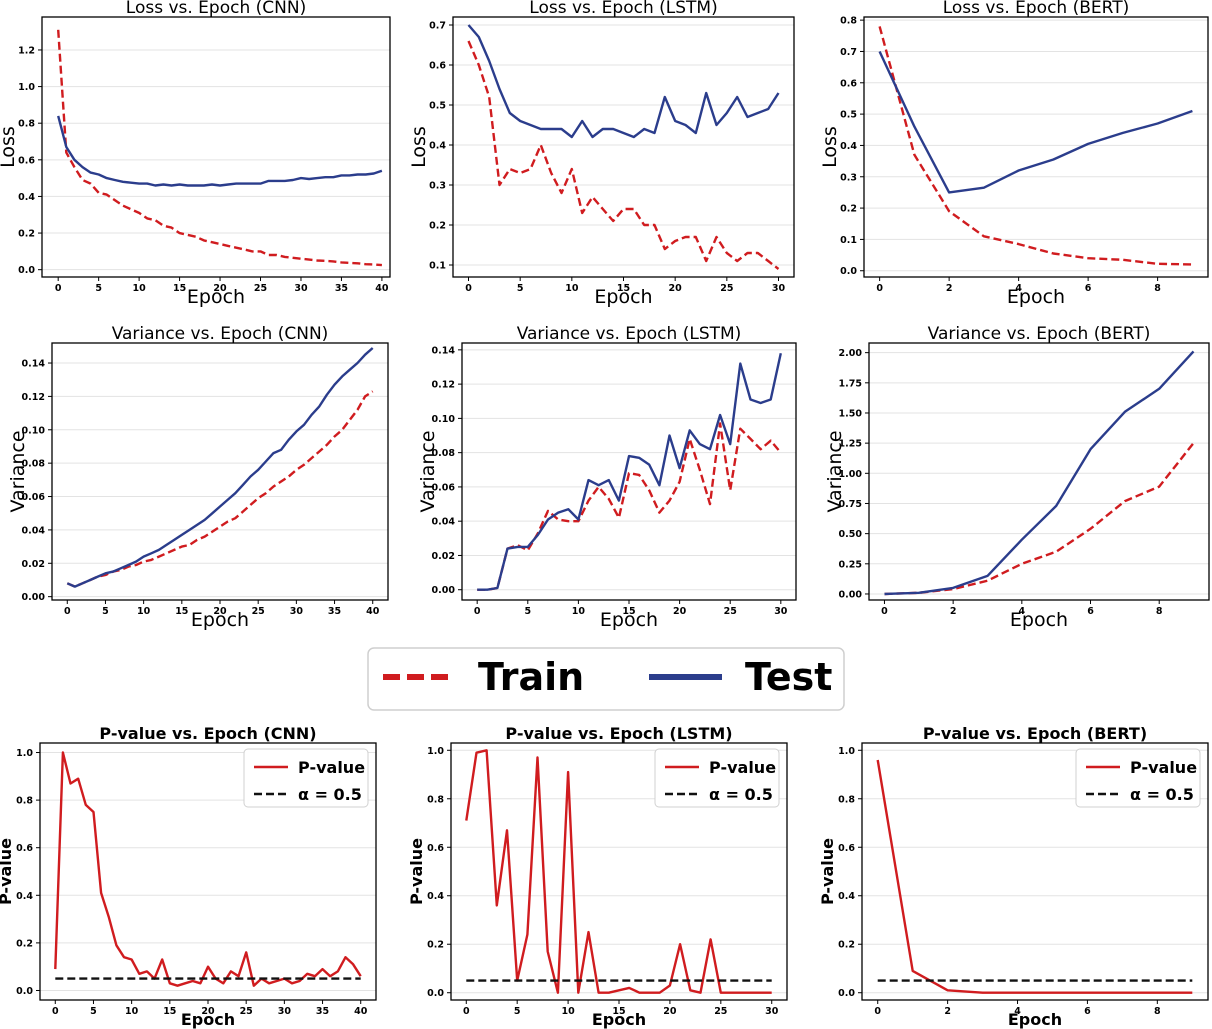 This screenshot has width=1212, height=1029. Describe the element at coordinates (623, 9) in the screenshot. I see `chart-title: Loss vs. Epoch (LSTM)` at that location.